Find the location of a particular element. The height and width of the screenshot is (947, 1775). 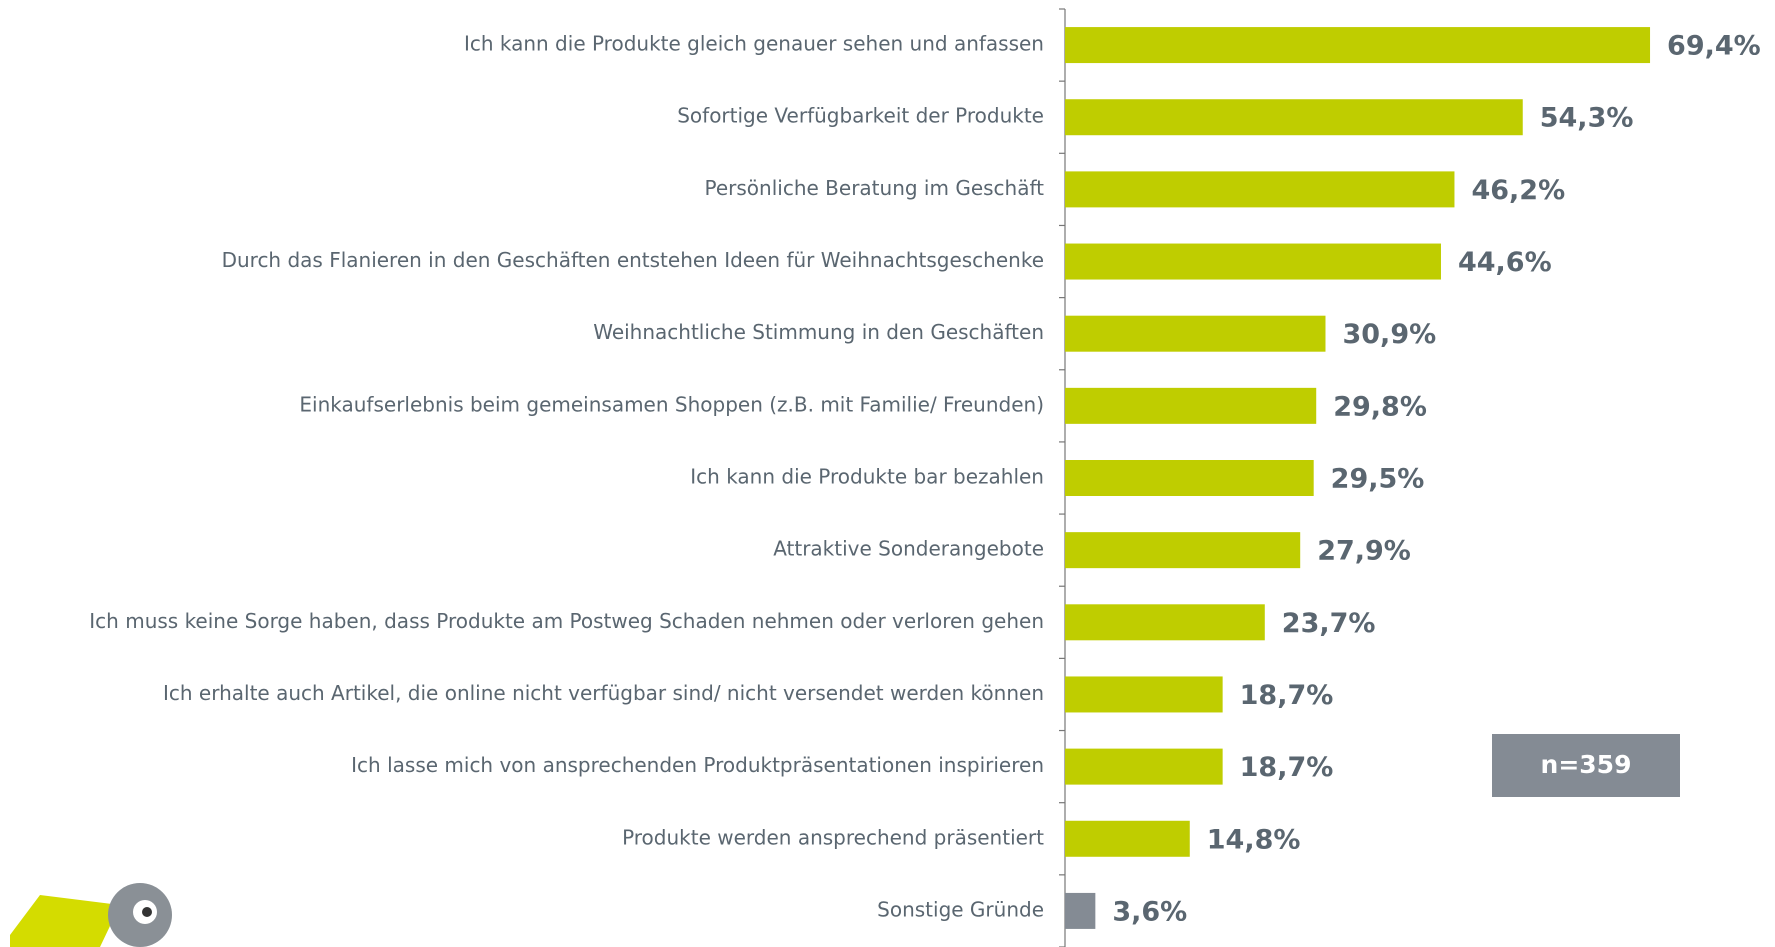

category-label: Attraktive Sonderangebote is located at coordinates (908, 549).